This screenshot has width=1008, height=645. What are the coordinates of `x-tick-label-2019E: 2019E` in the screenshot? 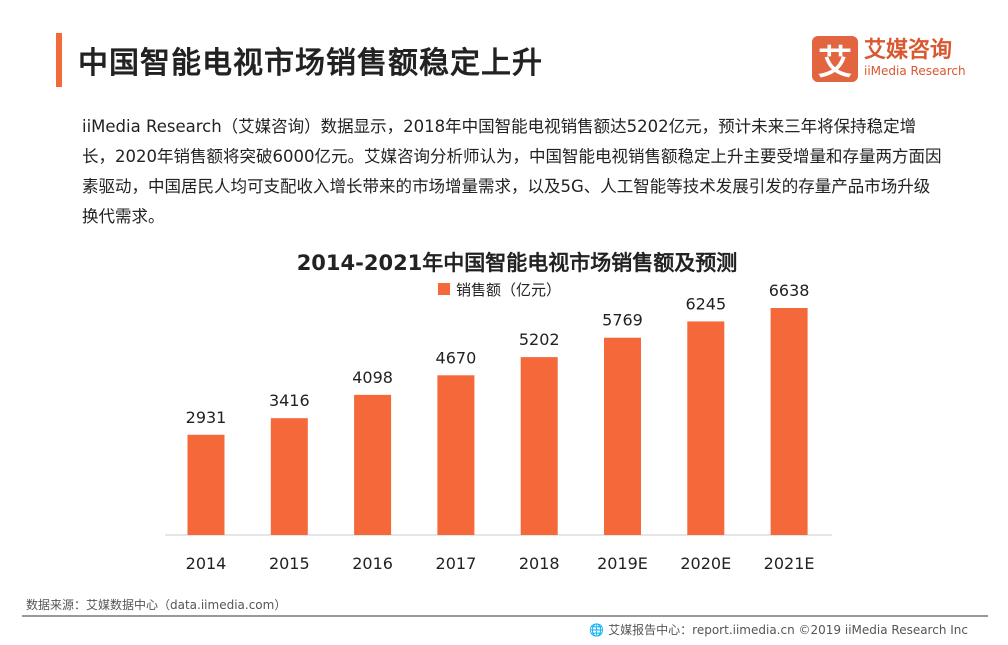 It's located at (622, 563).